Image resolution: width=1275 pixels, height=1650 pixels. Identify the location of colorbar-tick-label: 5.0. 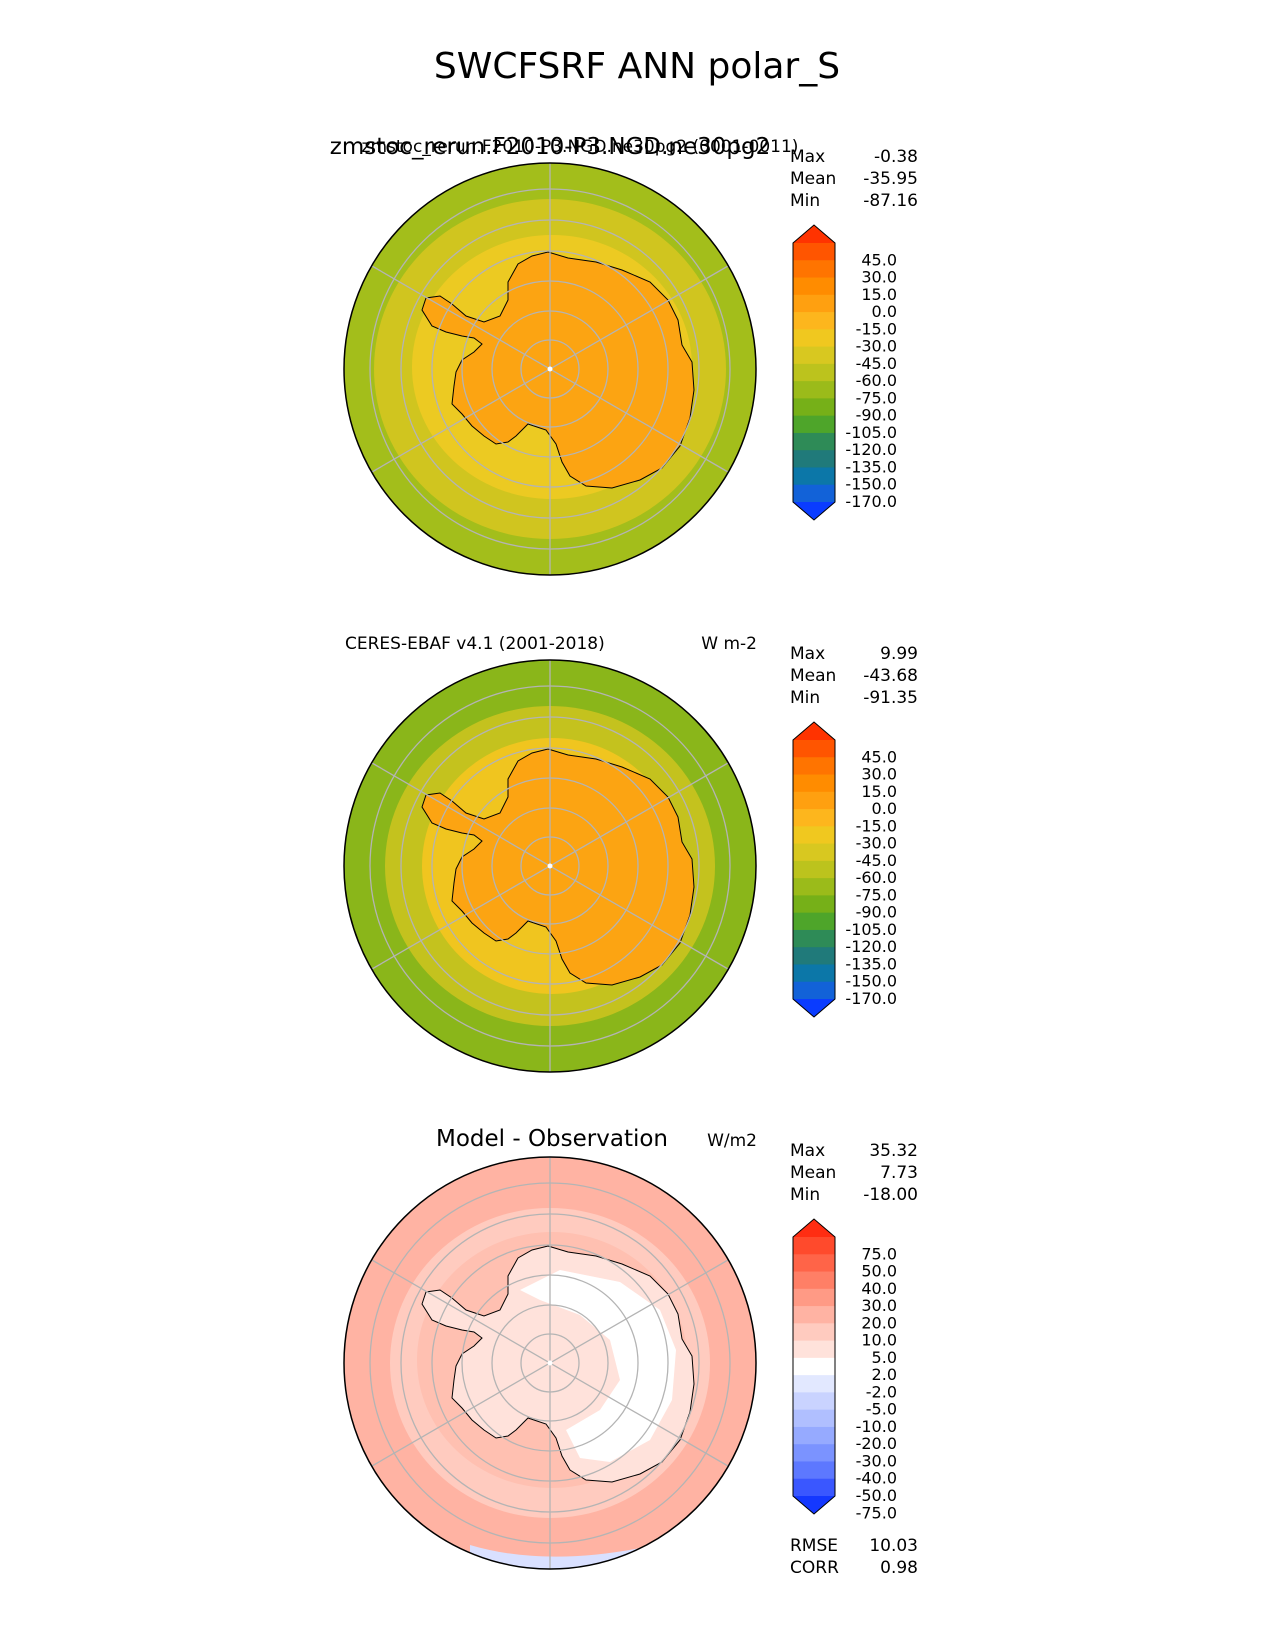
(884, 1357).